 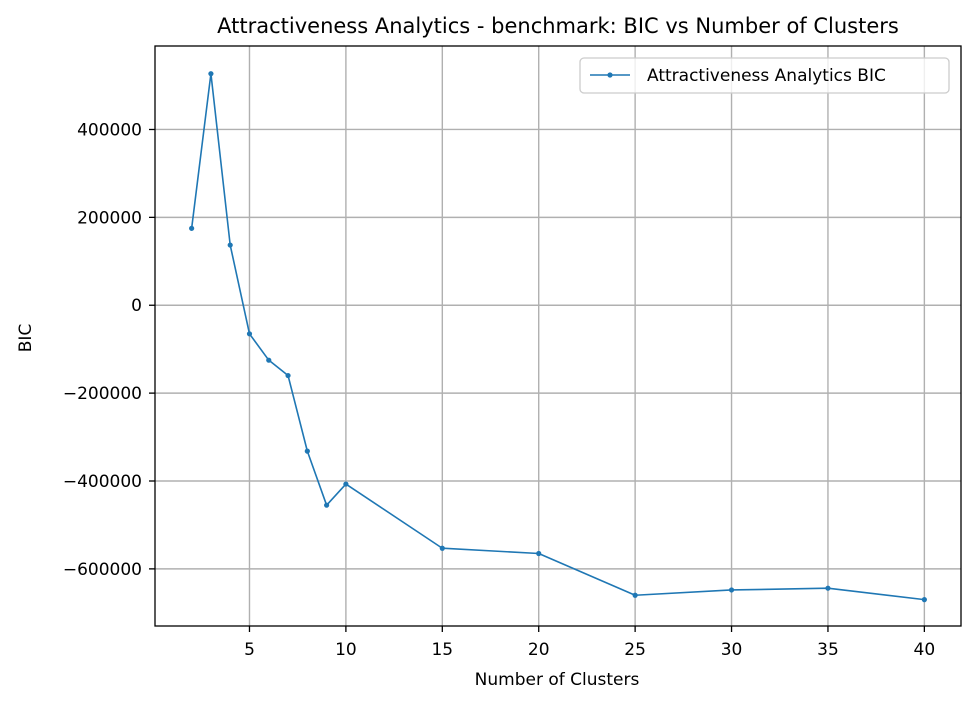 I want to click on y-tick-label: 200000, so click(x=109, y=218).